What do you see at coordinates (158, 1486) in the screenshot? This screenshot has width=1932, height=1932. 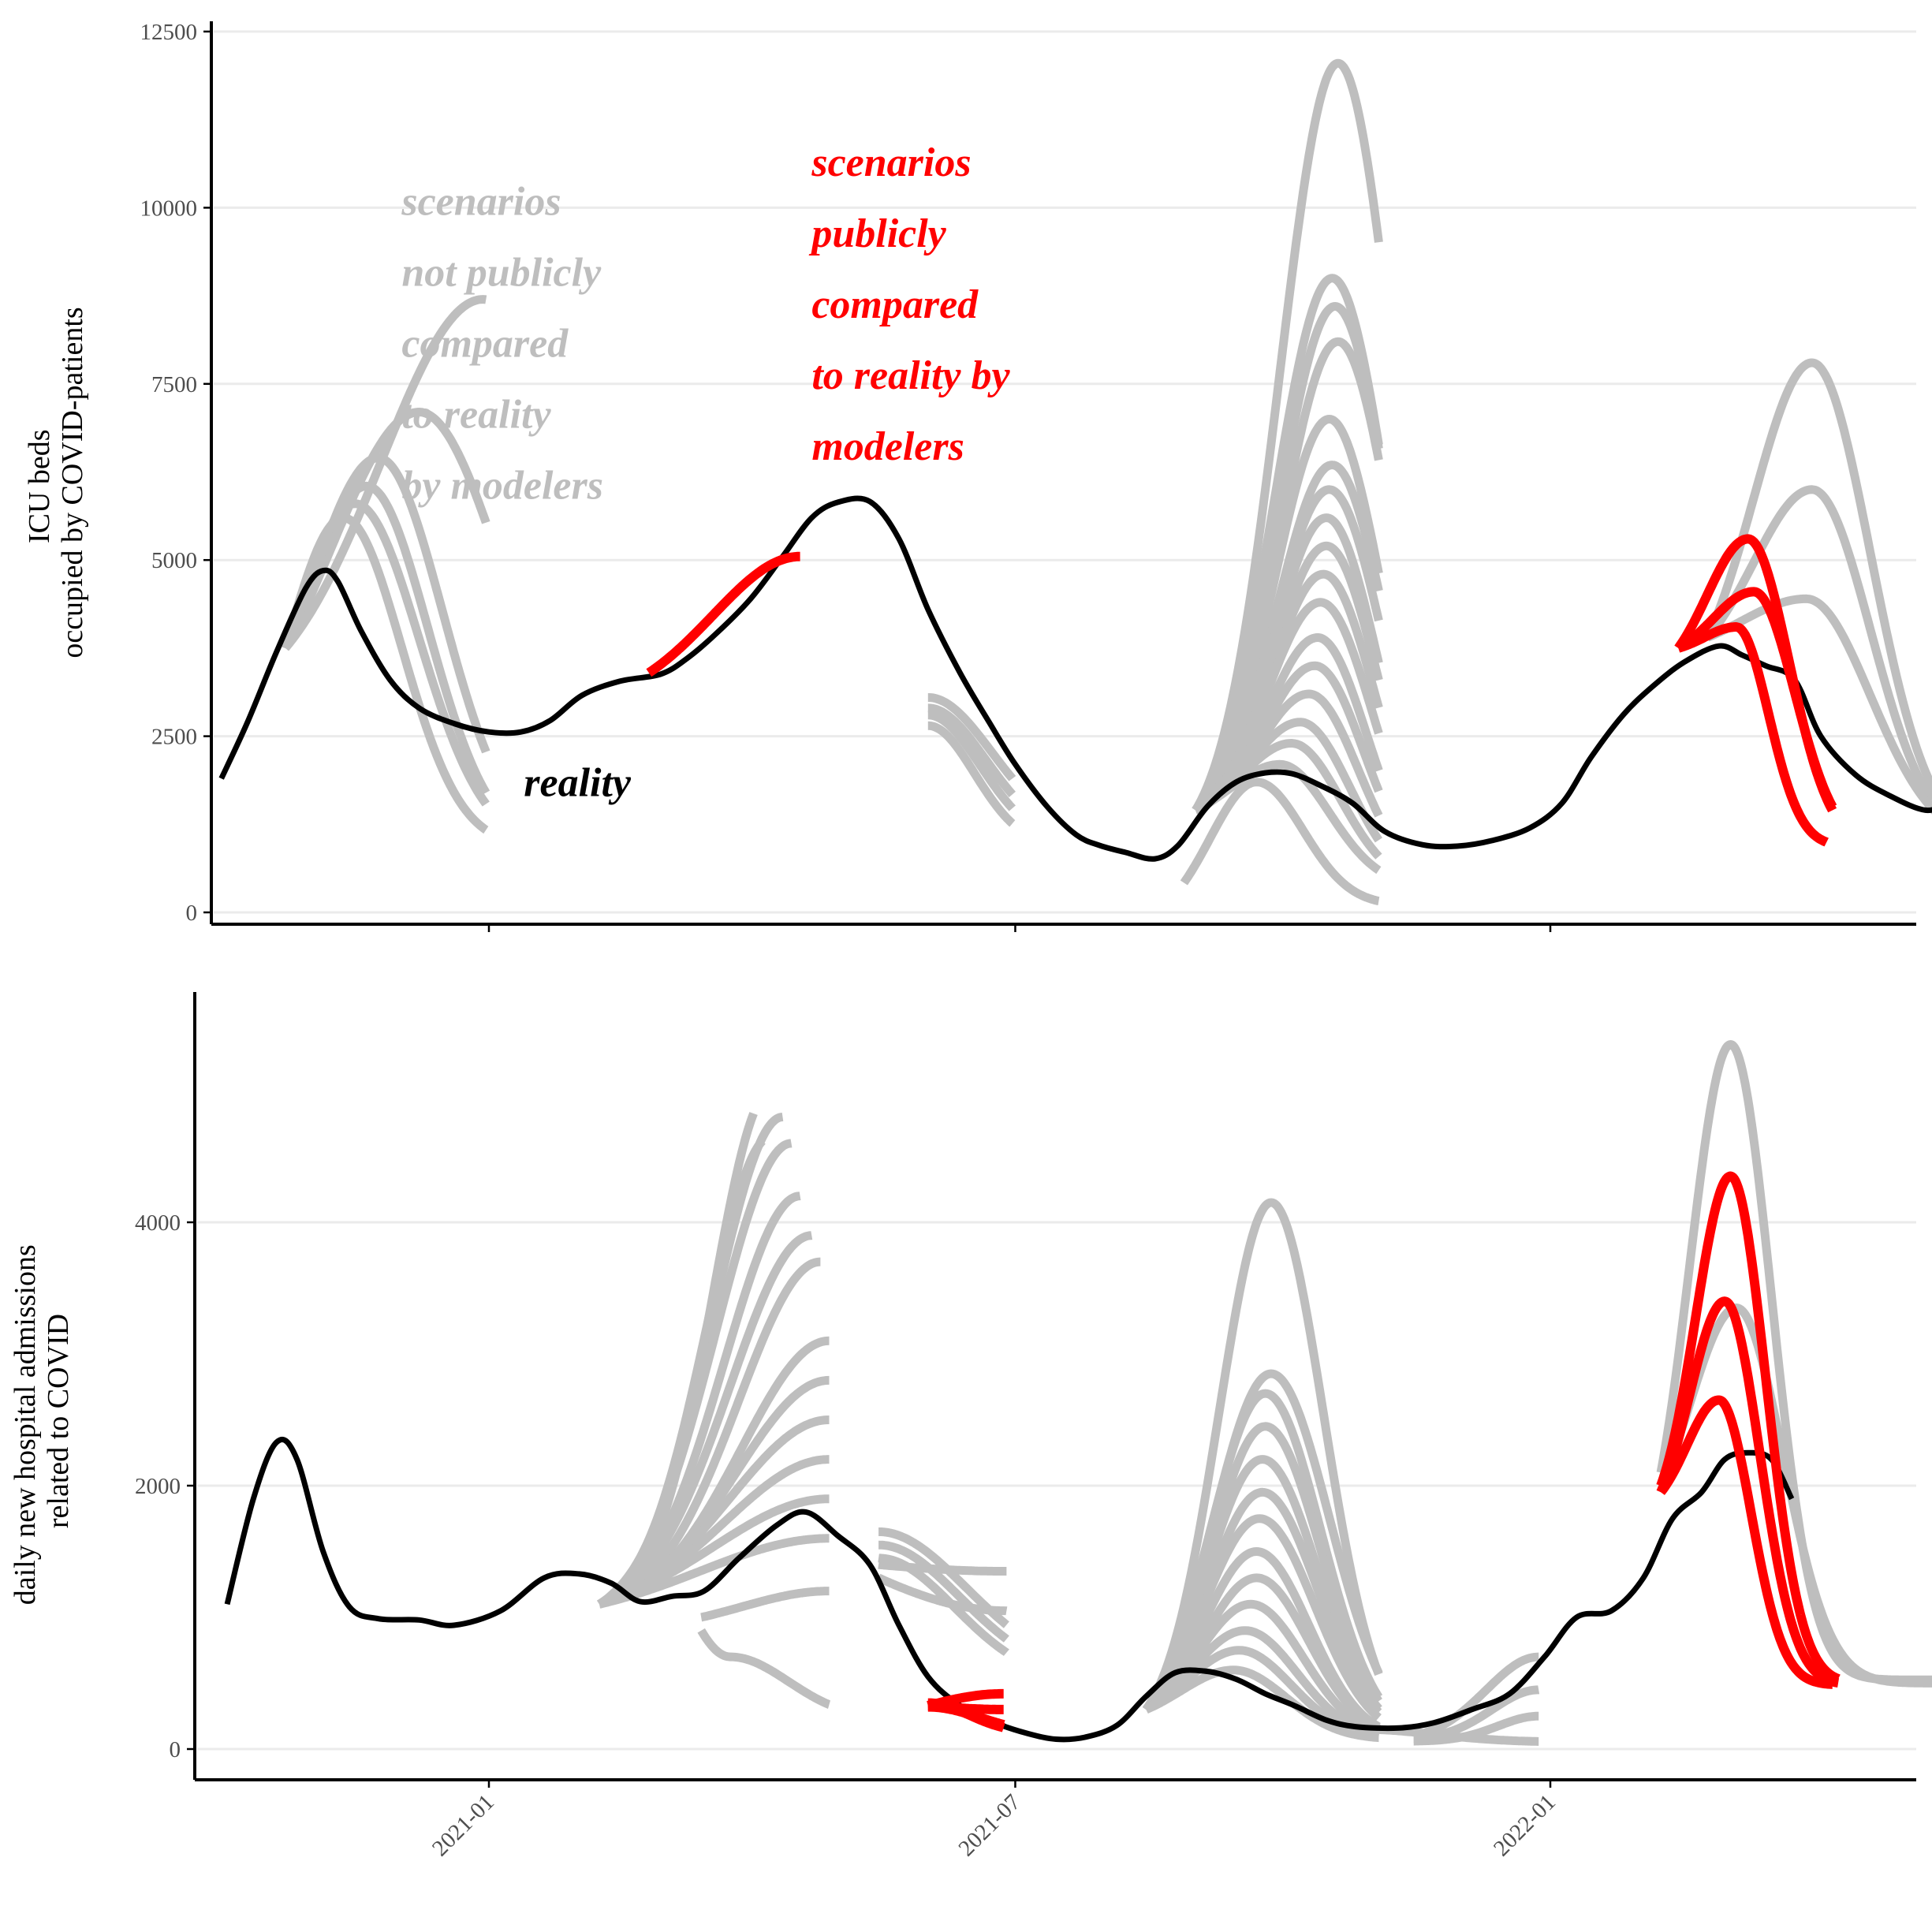 I see `y-tick-label: 2000` at bounding box center [158, 1486].